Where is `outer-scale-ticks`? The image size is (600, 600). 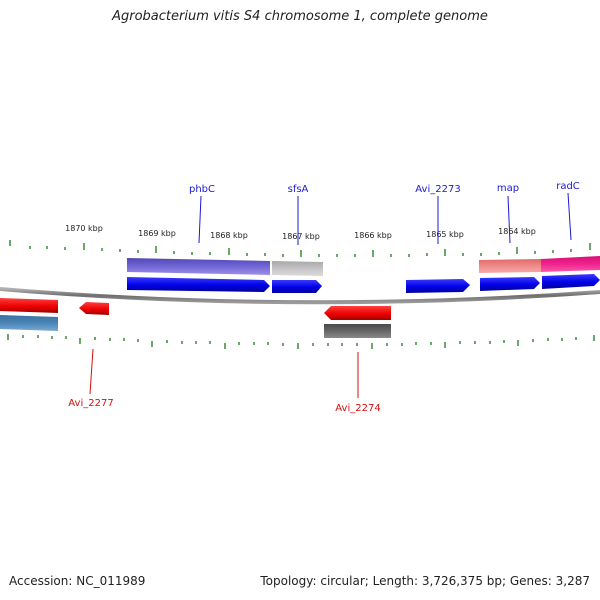
outer-scale-ticks is located at coordinates (300, 248).